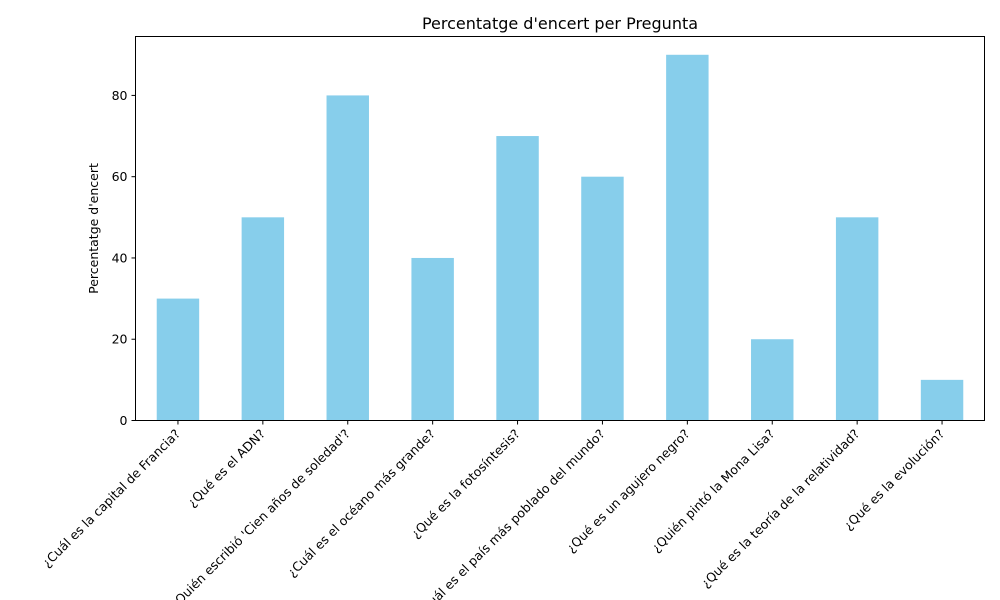 This screenshot has height=600, width=1000. I want to click on y-tick-label: 60, so click(120, 176).